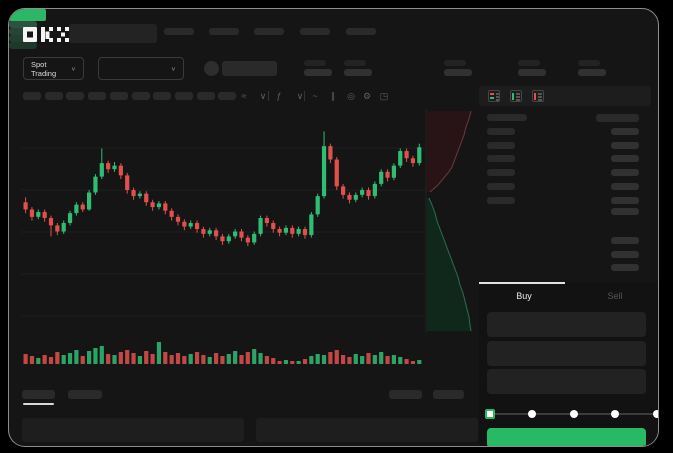  Describe the element at coordinates (625, 211) in the screenshot. I see `last-amount-skeleton` at that location.